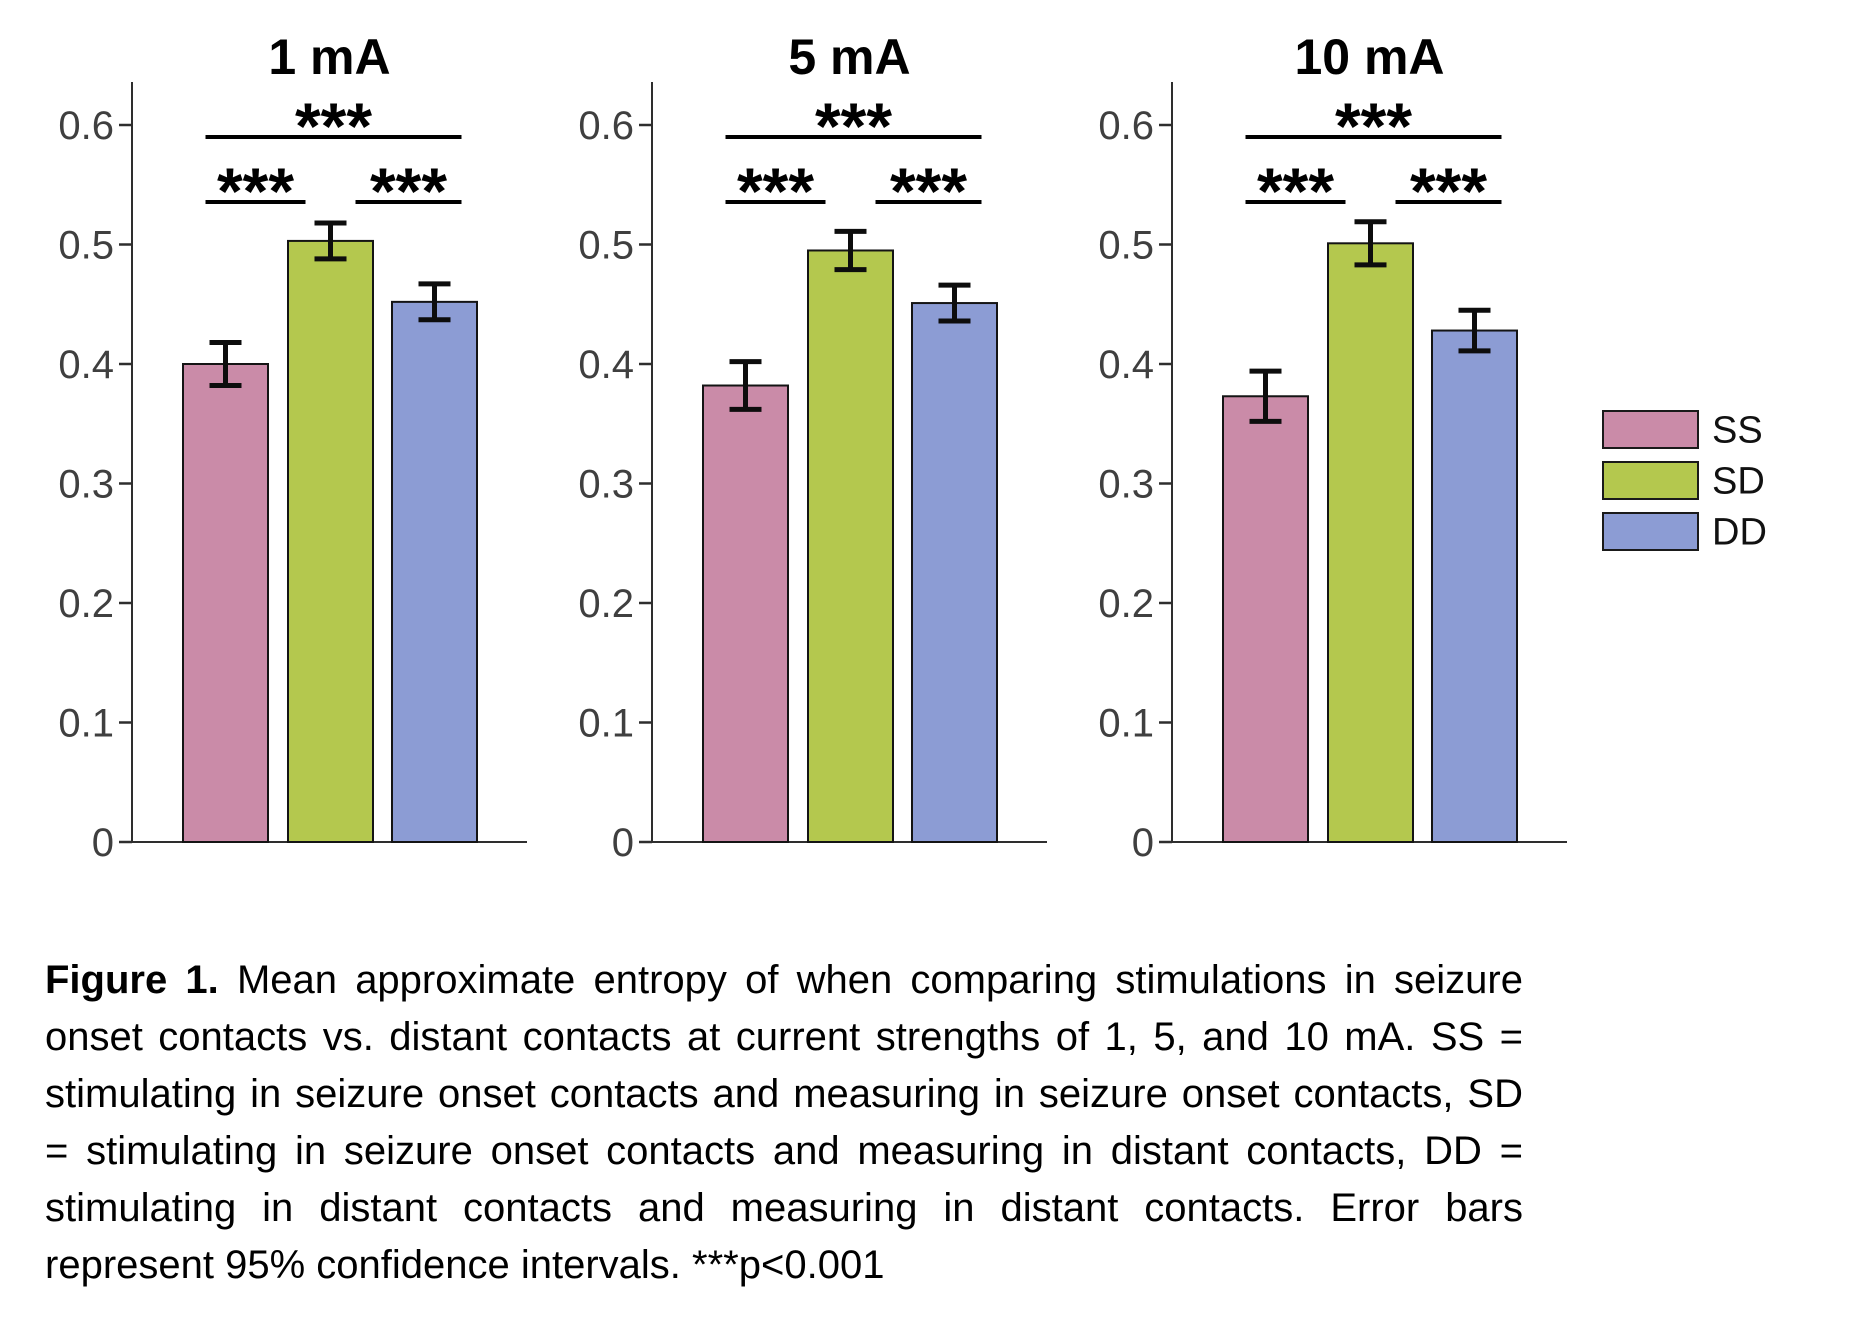  I want to click on bar-5-ma-ss, so click(745, 613).